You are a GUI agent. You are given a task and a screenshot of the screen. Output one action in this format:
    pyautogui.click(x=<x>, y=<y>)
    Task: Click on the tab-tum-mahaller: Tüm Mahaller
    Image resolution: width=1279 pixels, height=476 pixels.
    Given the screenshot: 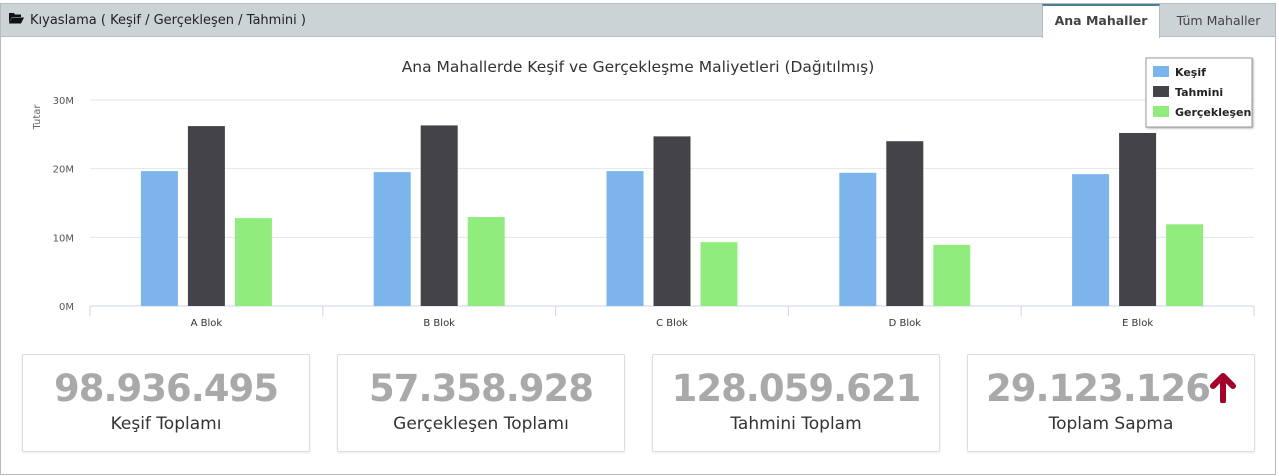 What is the action you would take?
    pyautogui.click(x=1218, y=20)
    